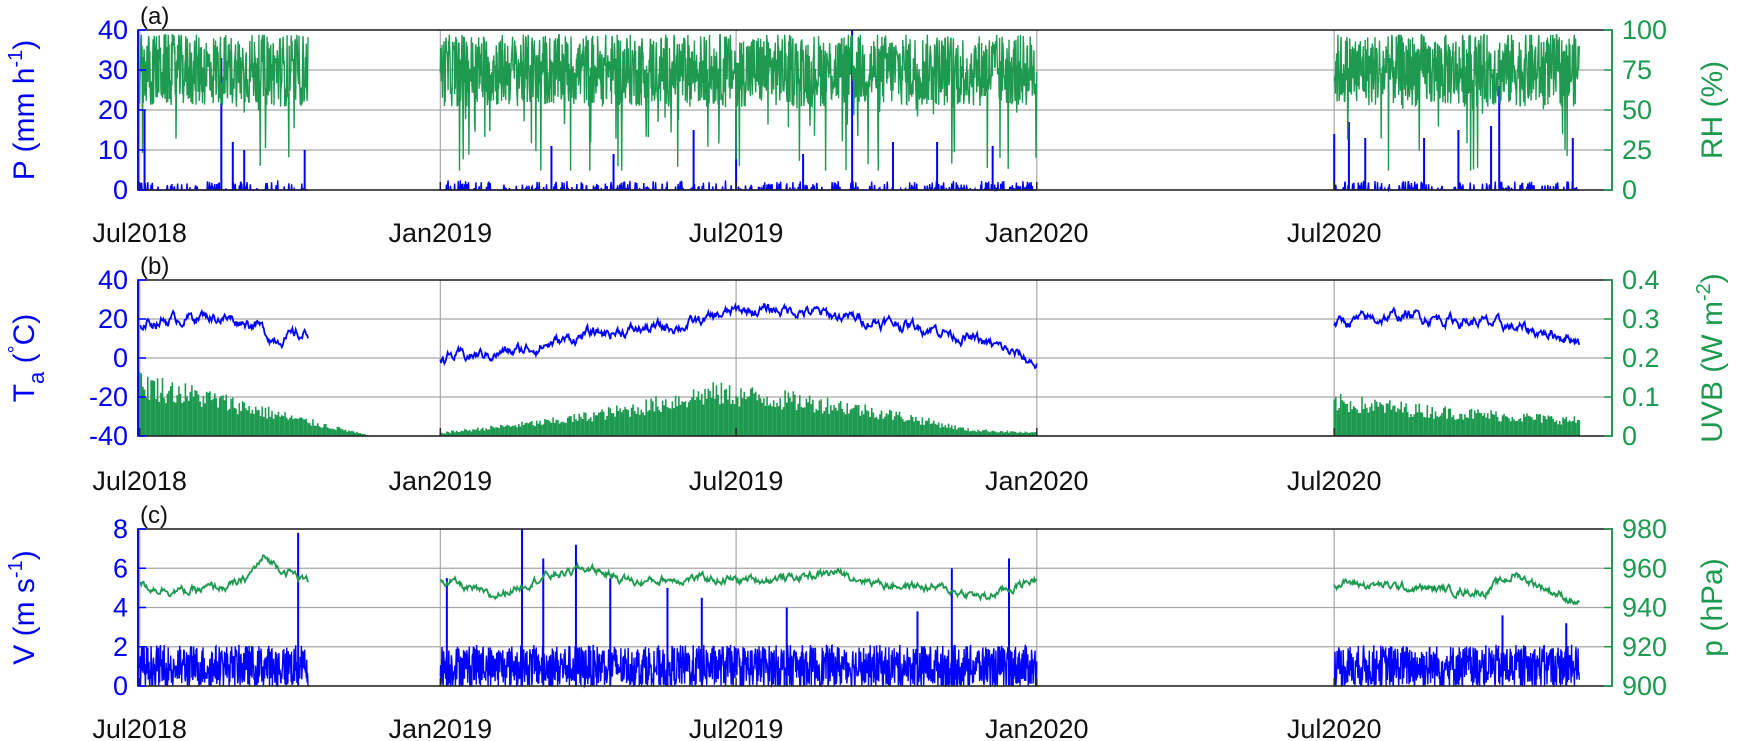 This screenshot has height=741, width=1741. I want to click on left-tick-label: 30, so click(113, 70).